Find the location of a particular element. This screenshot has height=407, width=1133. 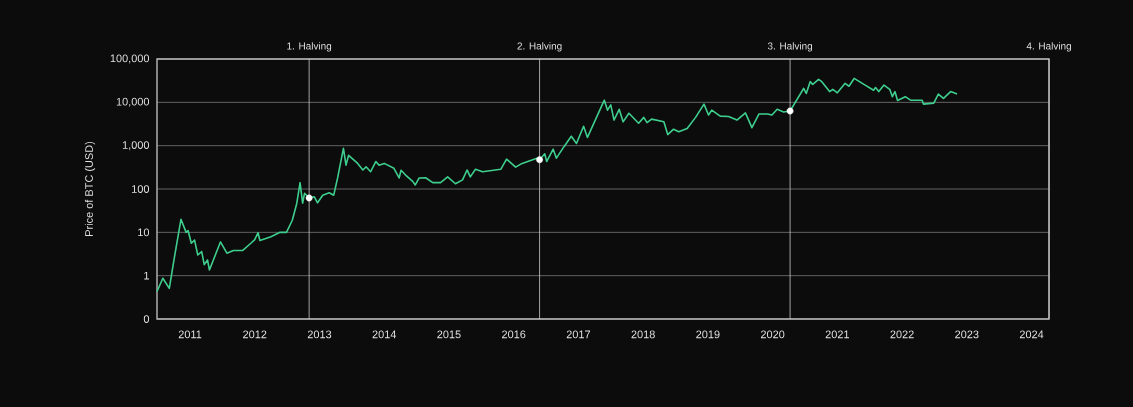

x-tick-label: 2022 is located at coordinates (902, 334).